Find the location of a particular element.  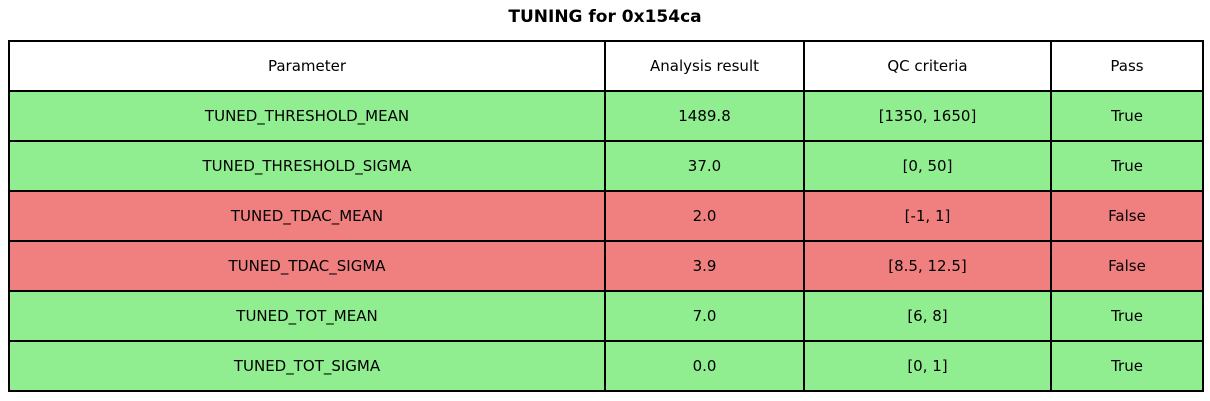

cell-analysis-result: 0.0 is located at coordinates (704, 366).